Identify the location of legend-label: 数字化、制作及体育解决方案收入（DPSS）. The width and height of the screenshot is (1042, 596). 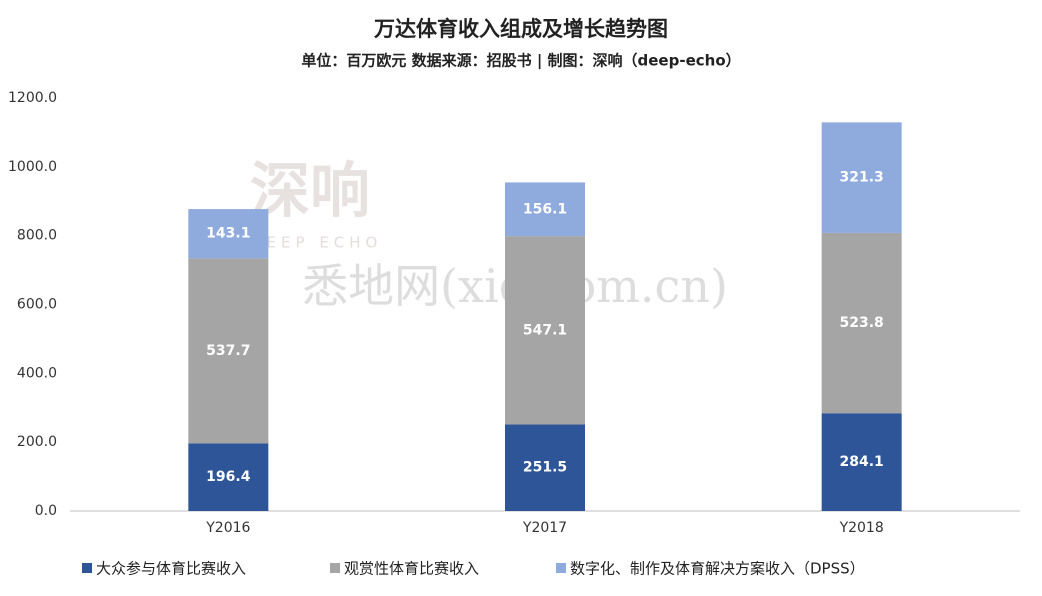
(717, 569).